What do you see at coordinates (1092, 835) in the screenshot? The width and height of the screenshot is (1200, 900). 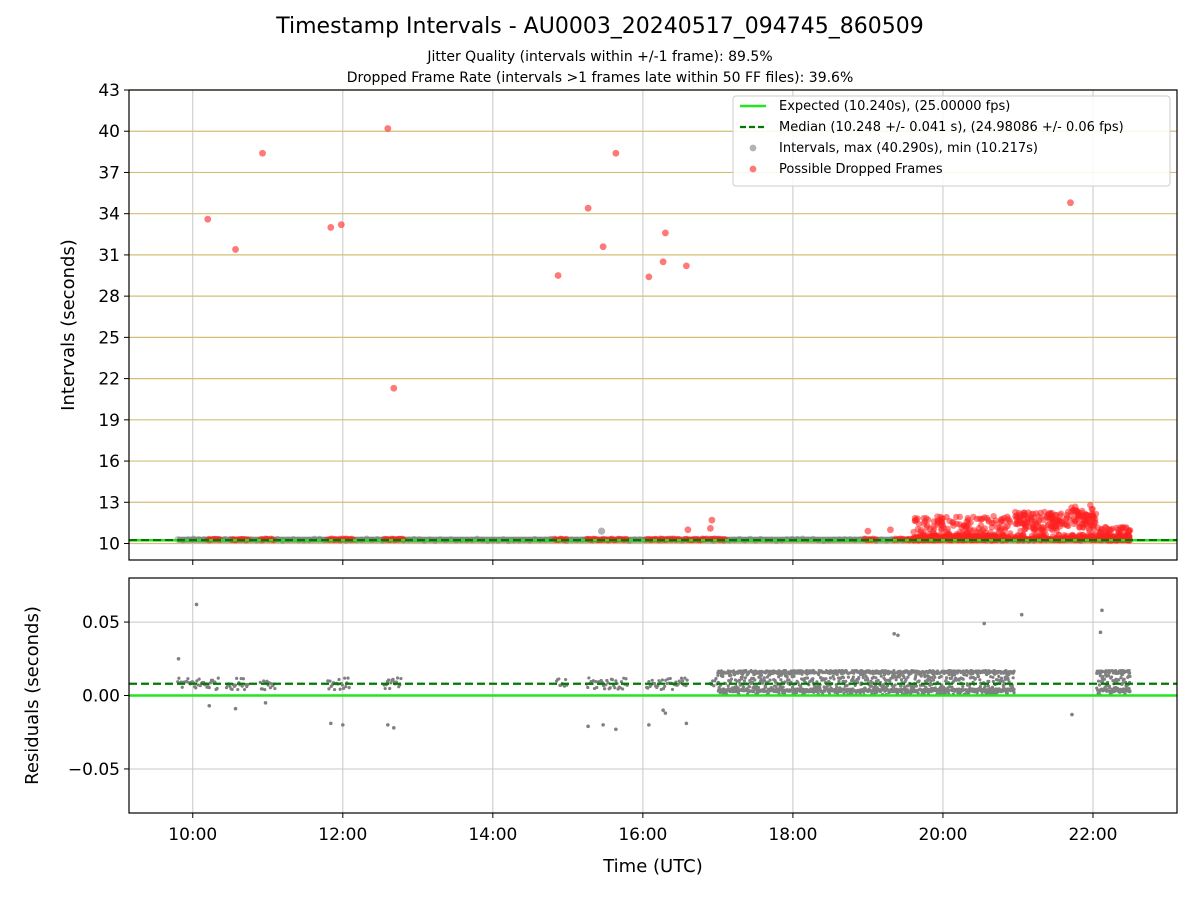 I see `x-tick-label: 22:00` at bounding box center [1092, 835].